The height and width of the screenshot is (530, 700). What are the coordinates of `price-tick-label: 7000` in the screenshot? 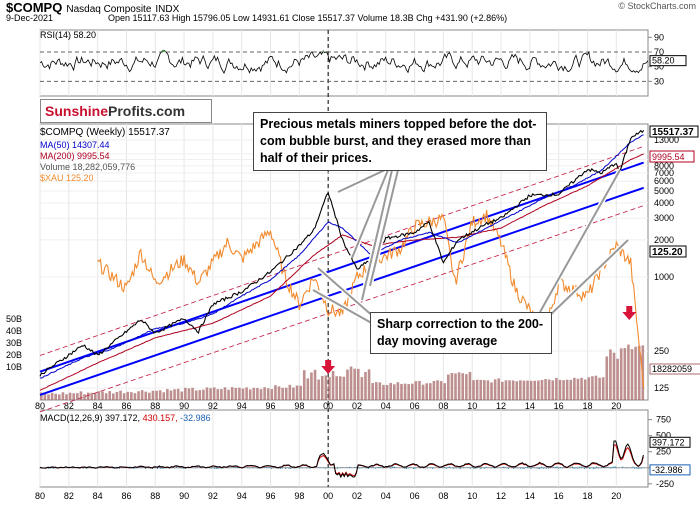 It's located at (664, 173).